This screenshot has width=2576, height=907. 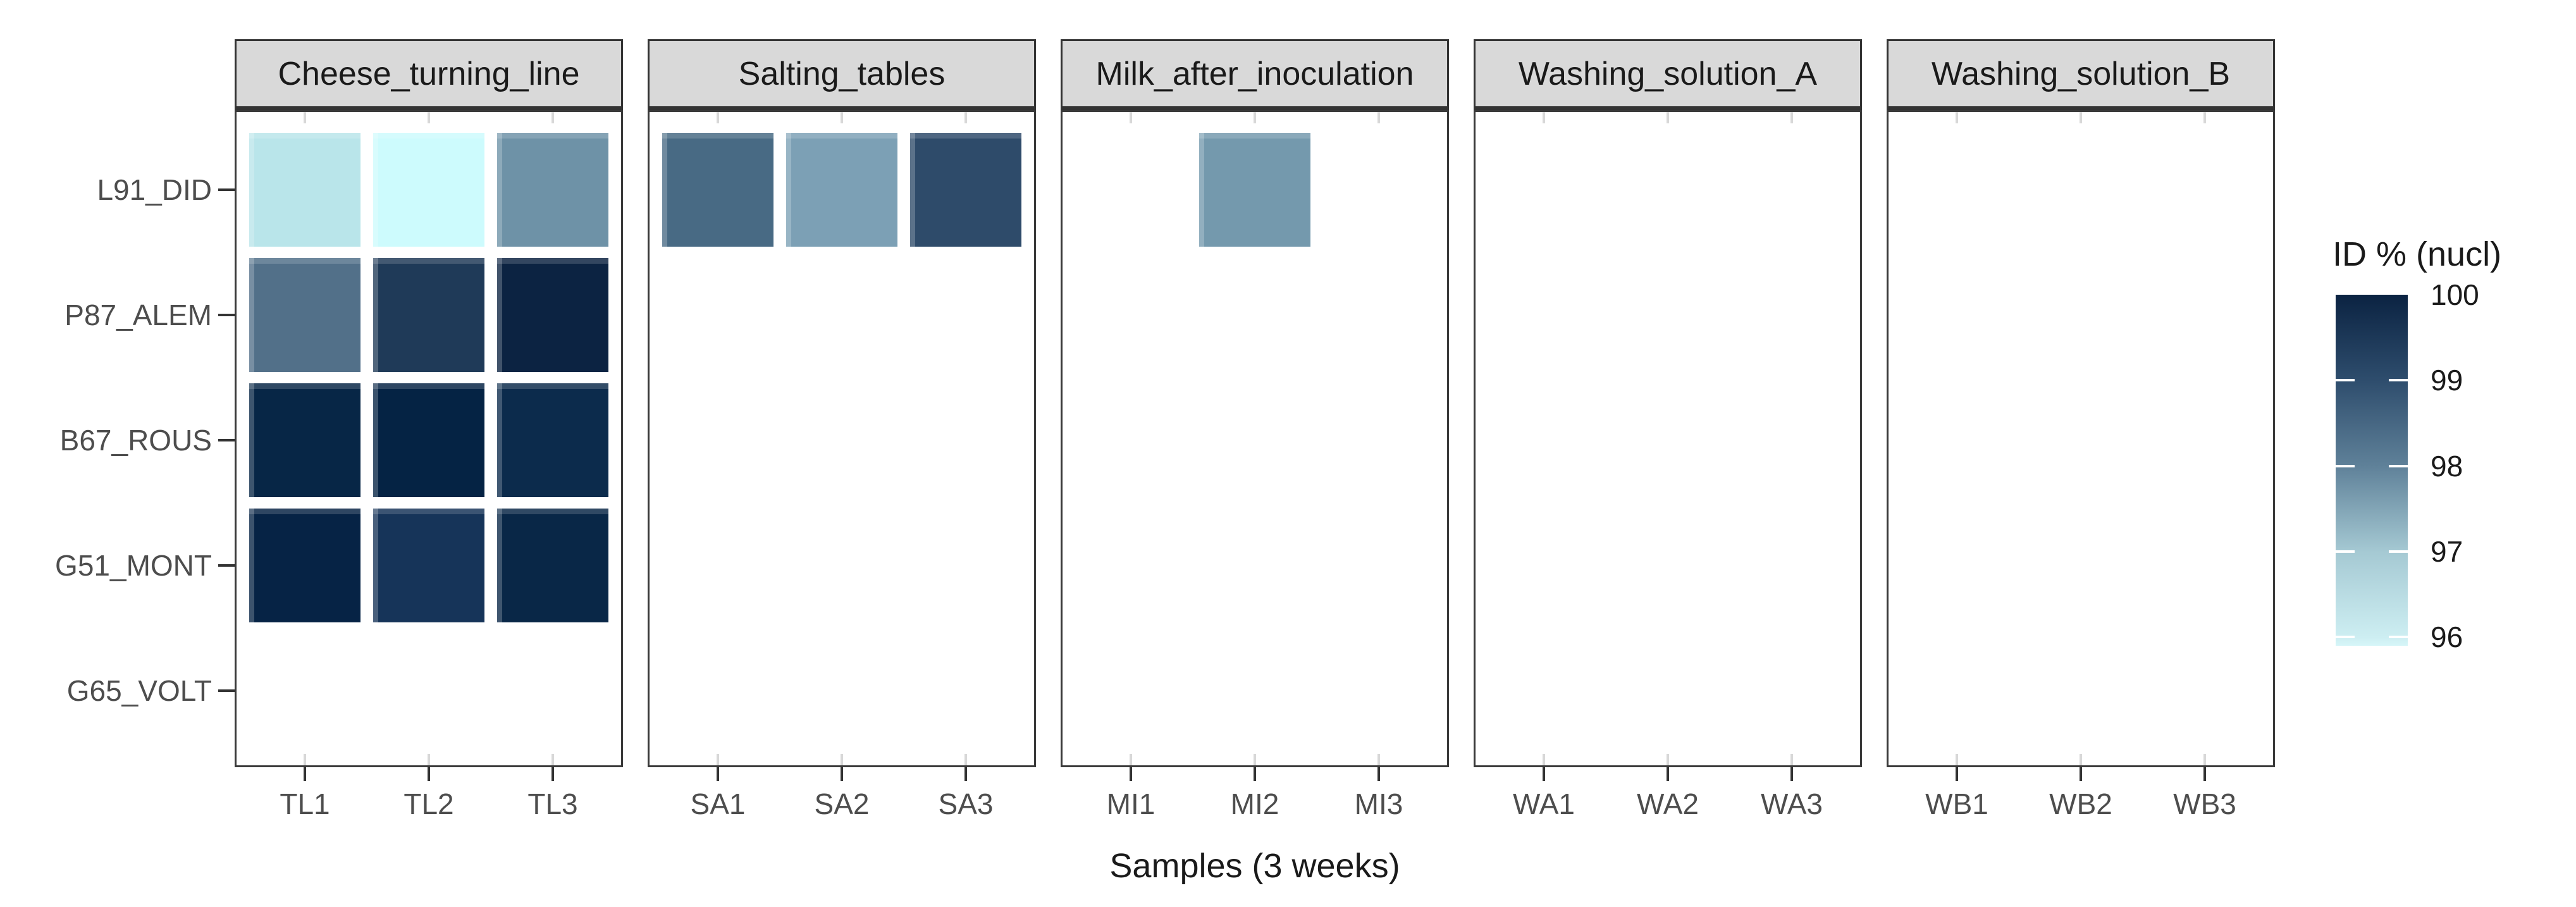 I want to click on legend-tick-label: 96, so click(x=2447, y=637).